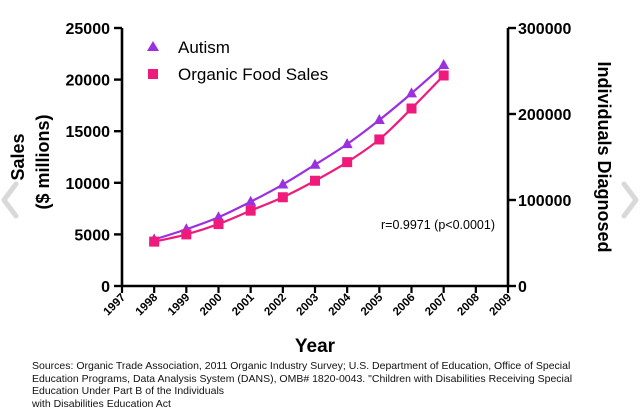 The image size is (640, 417). I want to click on x-tick-label: 2004, so click(340, 304).